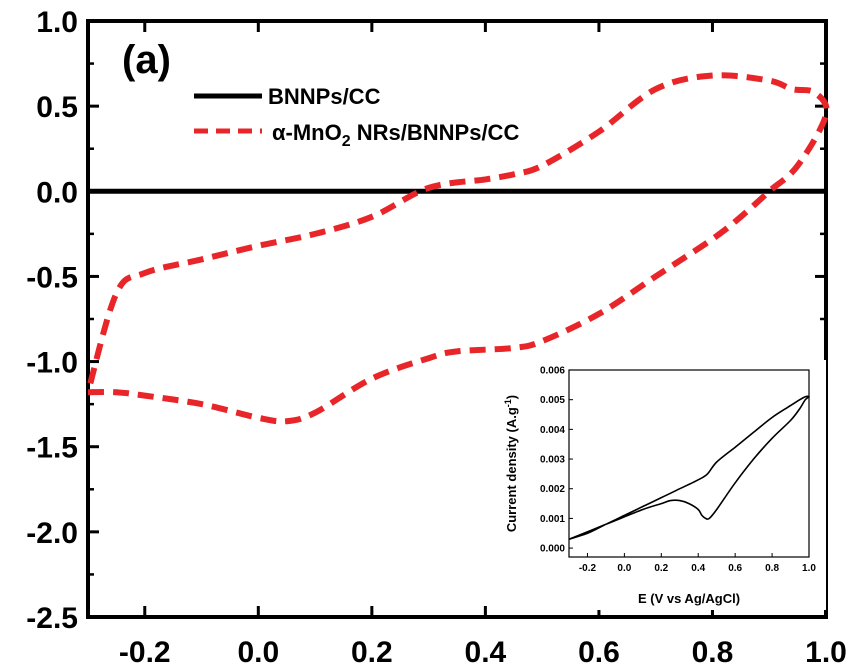 The height and width of the screenshot is (670, 852). Describe the element at coordinates (372, 652) in the screenshot. I see `x-tick-label: 0.2` at that location.